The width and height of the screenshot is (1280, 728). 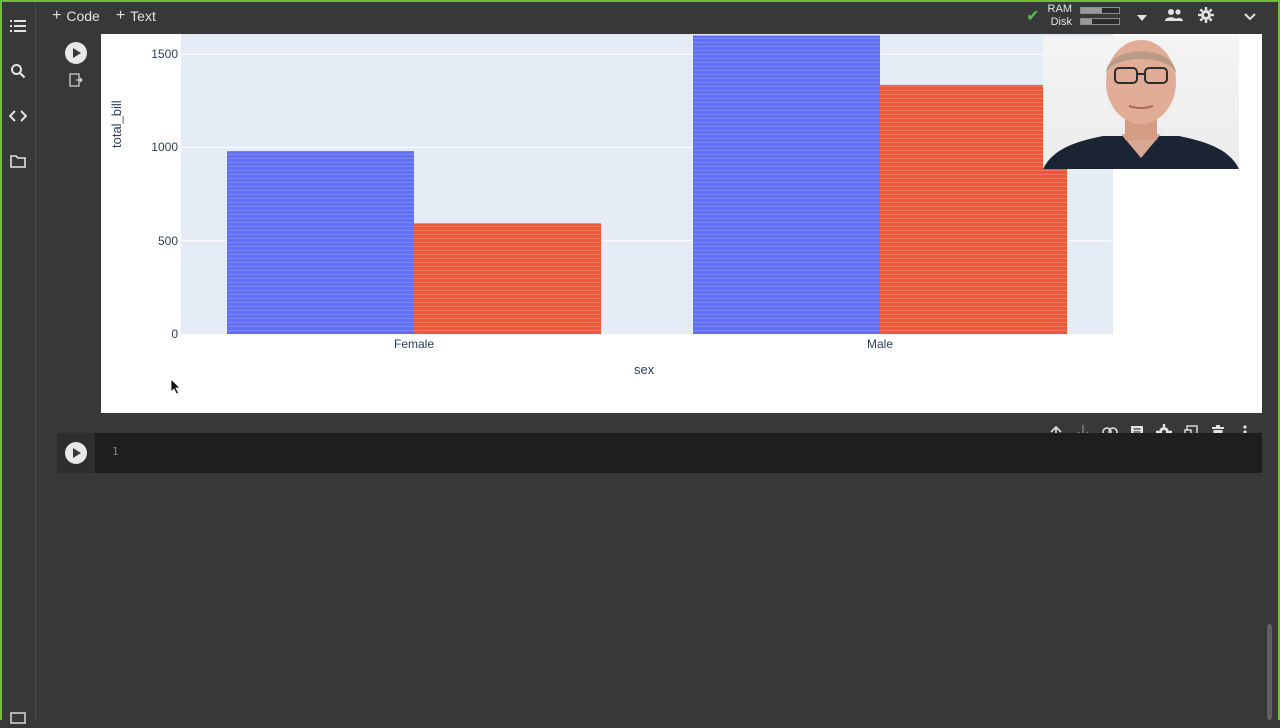 I want to click on x-tick-label: Male, so click(x=880, y=344).